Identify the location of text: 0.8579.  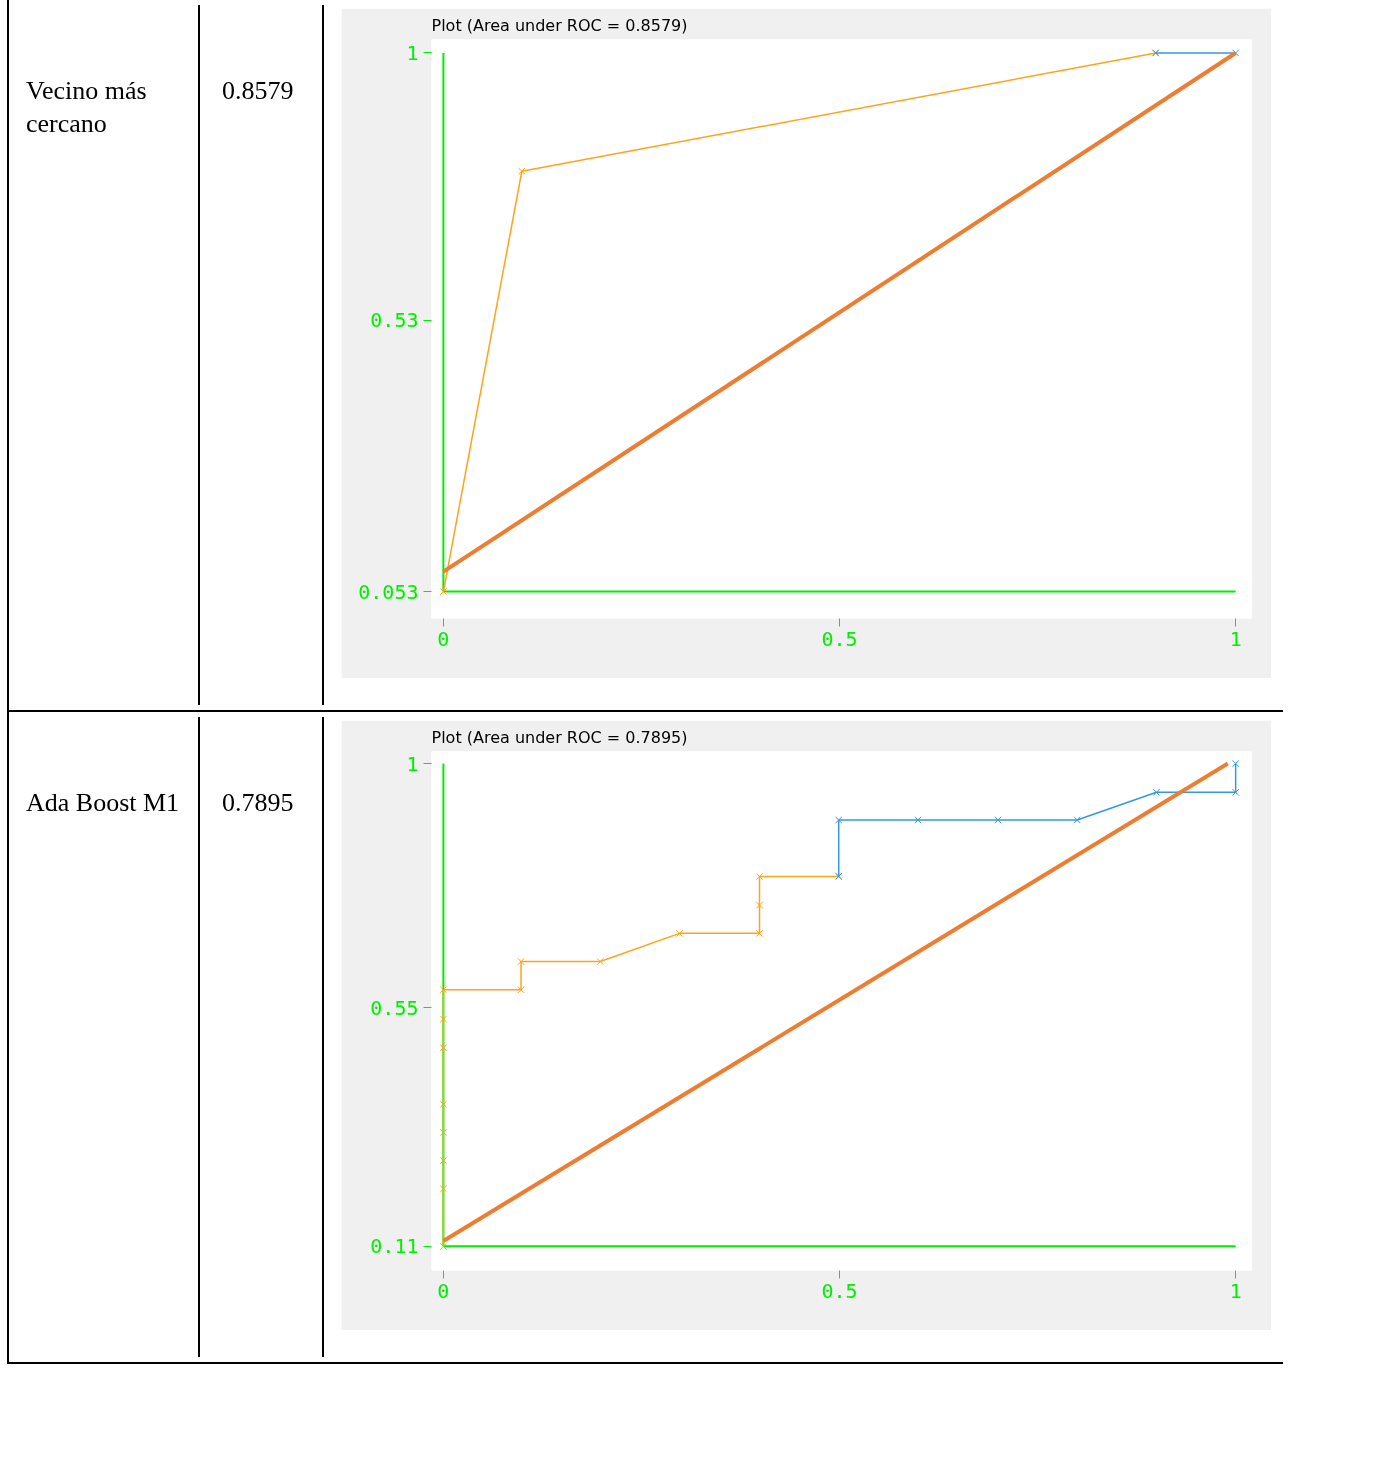
(258, 91).